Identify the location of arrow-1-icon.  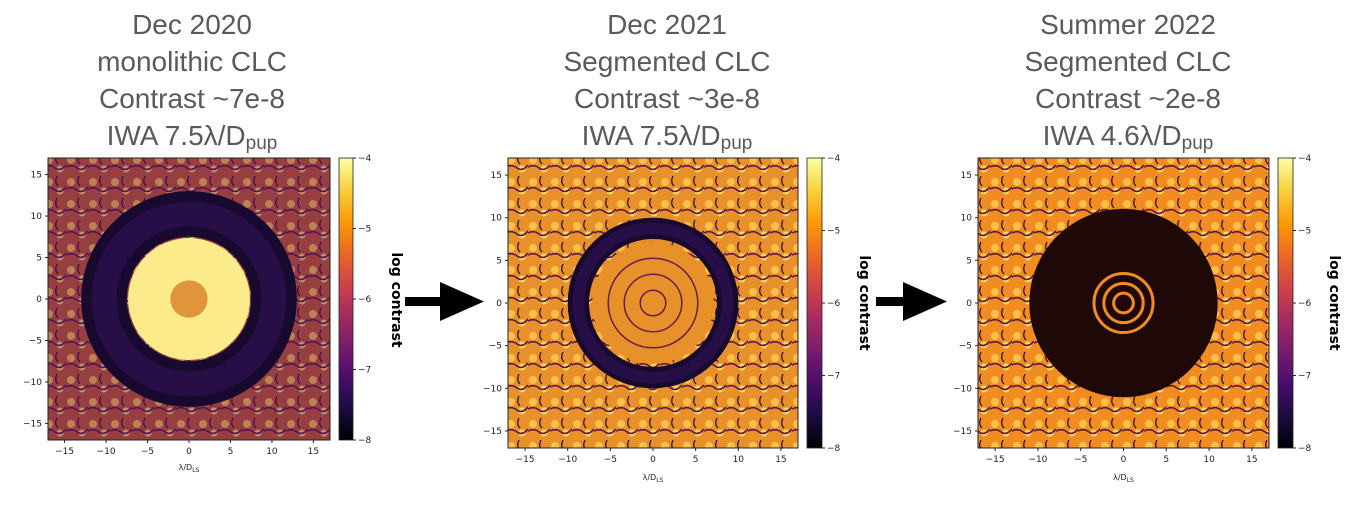
(444, 301).